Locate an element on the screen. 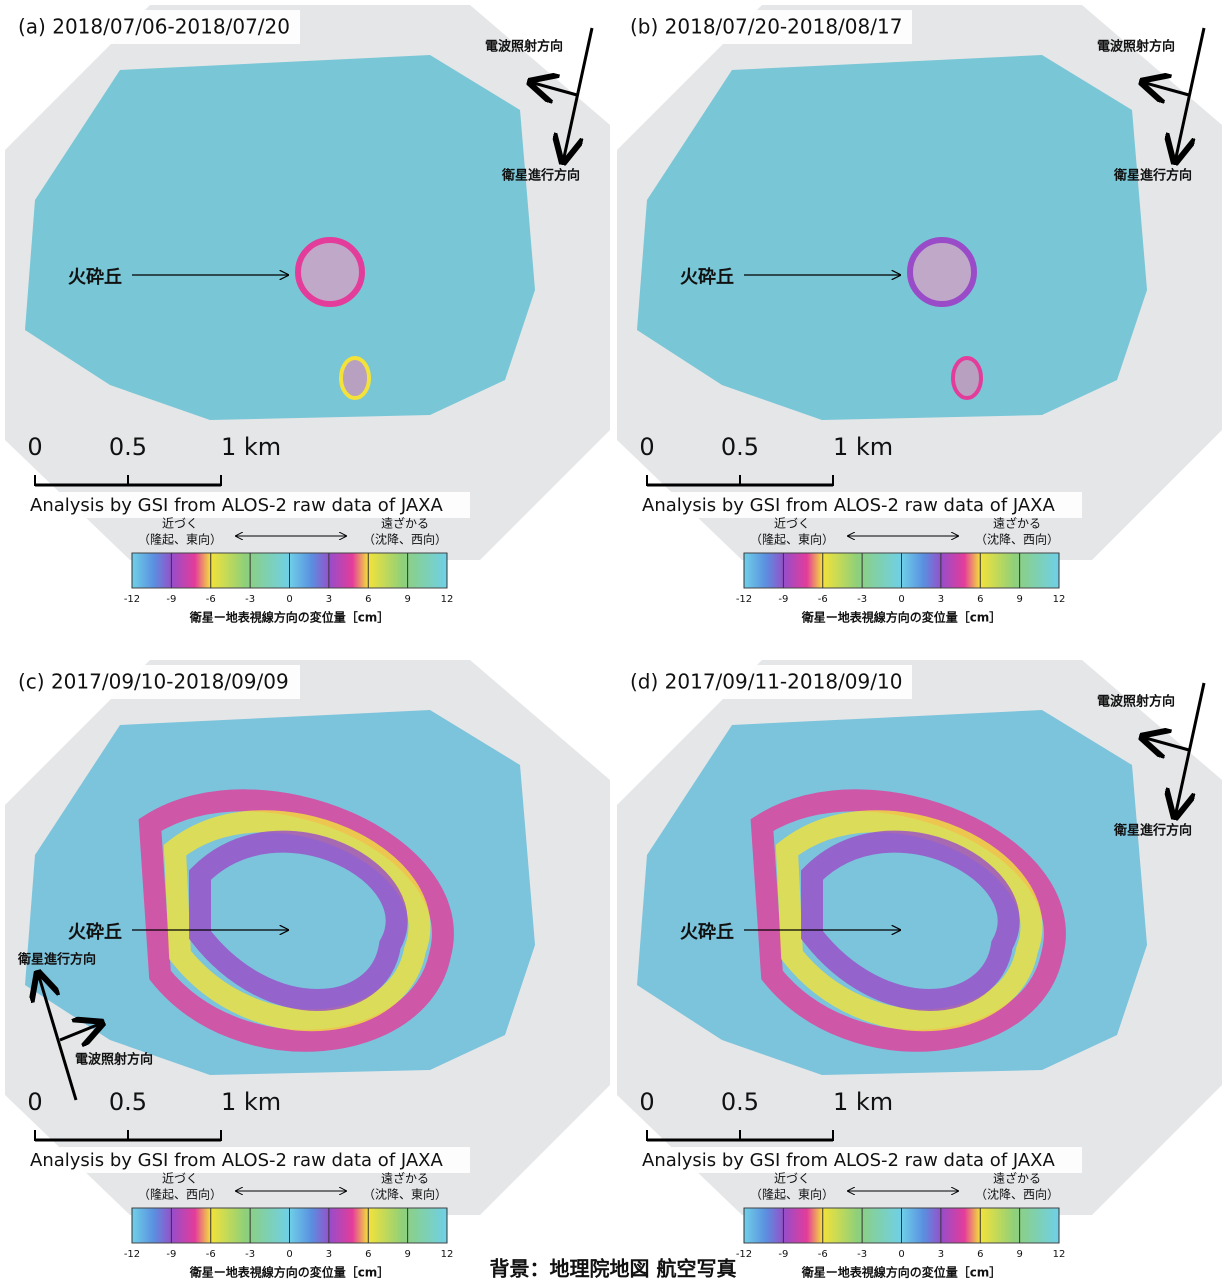 This screenshot has height=1283, width=1227. panel-title: (d) 2017/09/11-2018/09/10 is located at coordinates (766, 682).